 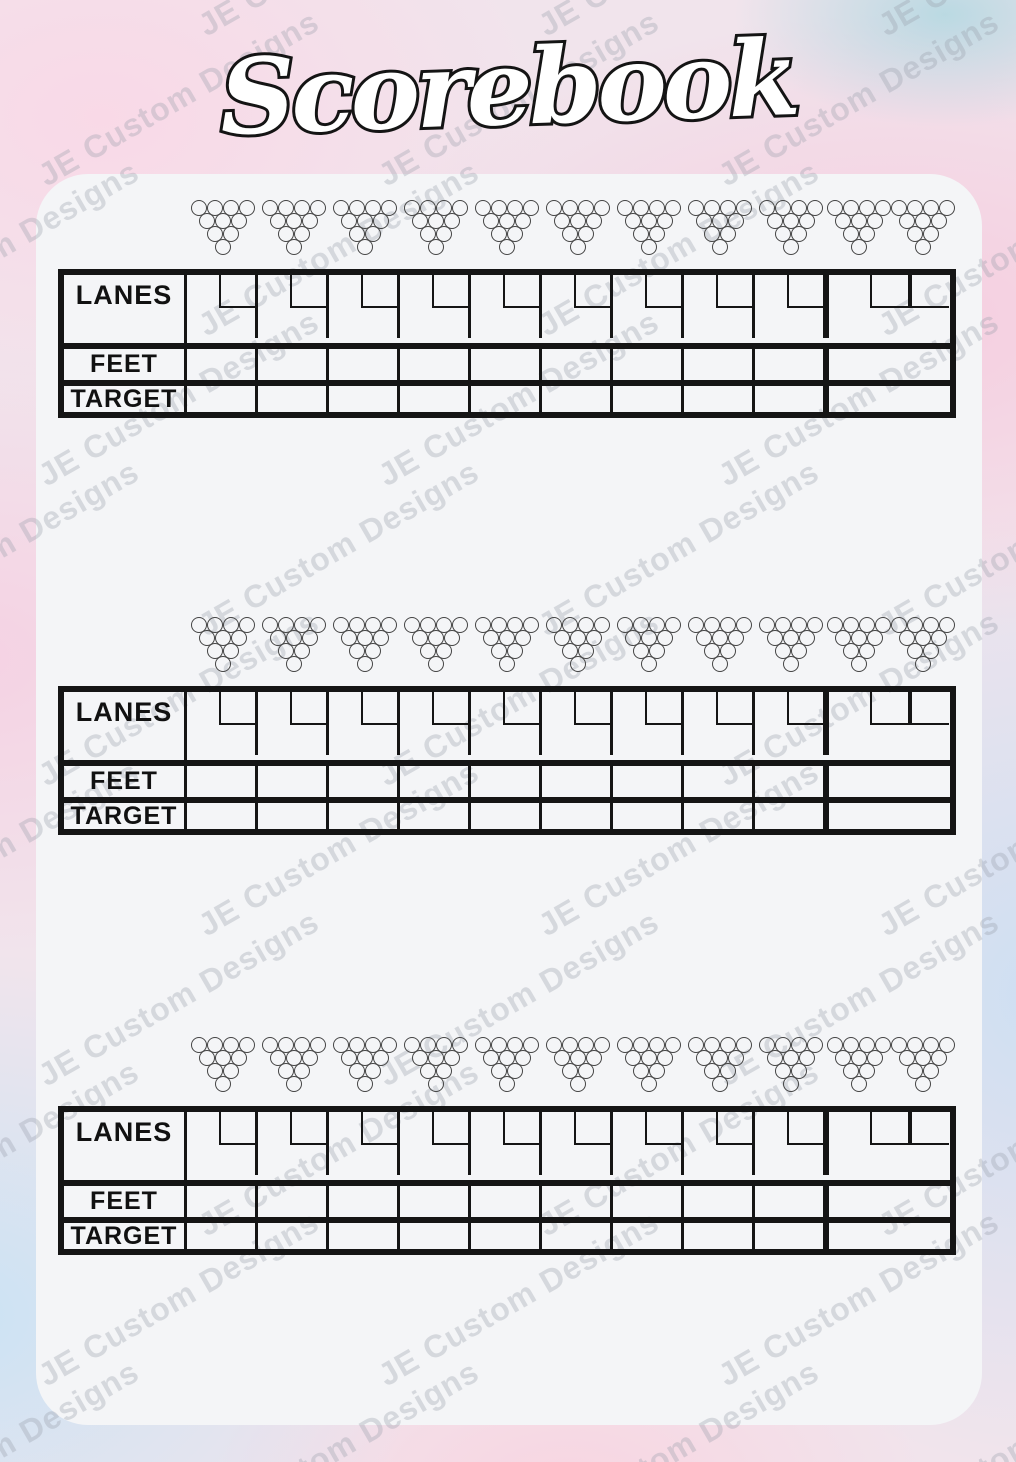 I want to click on lanes-row: LANES, so click(x=507, y=1149).